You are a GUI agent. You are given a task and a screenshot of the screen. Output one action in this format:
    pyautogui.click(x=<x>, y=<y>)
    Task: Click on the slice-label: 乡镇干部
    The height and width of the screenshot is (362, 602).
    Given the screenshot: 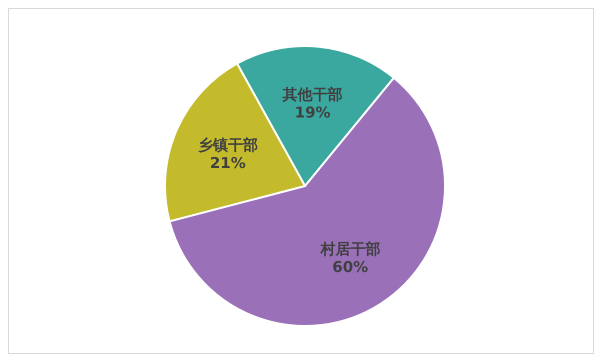 What is the action you would take?
    pyautogui.click(x=228, y=145)
    